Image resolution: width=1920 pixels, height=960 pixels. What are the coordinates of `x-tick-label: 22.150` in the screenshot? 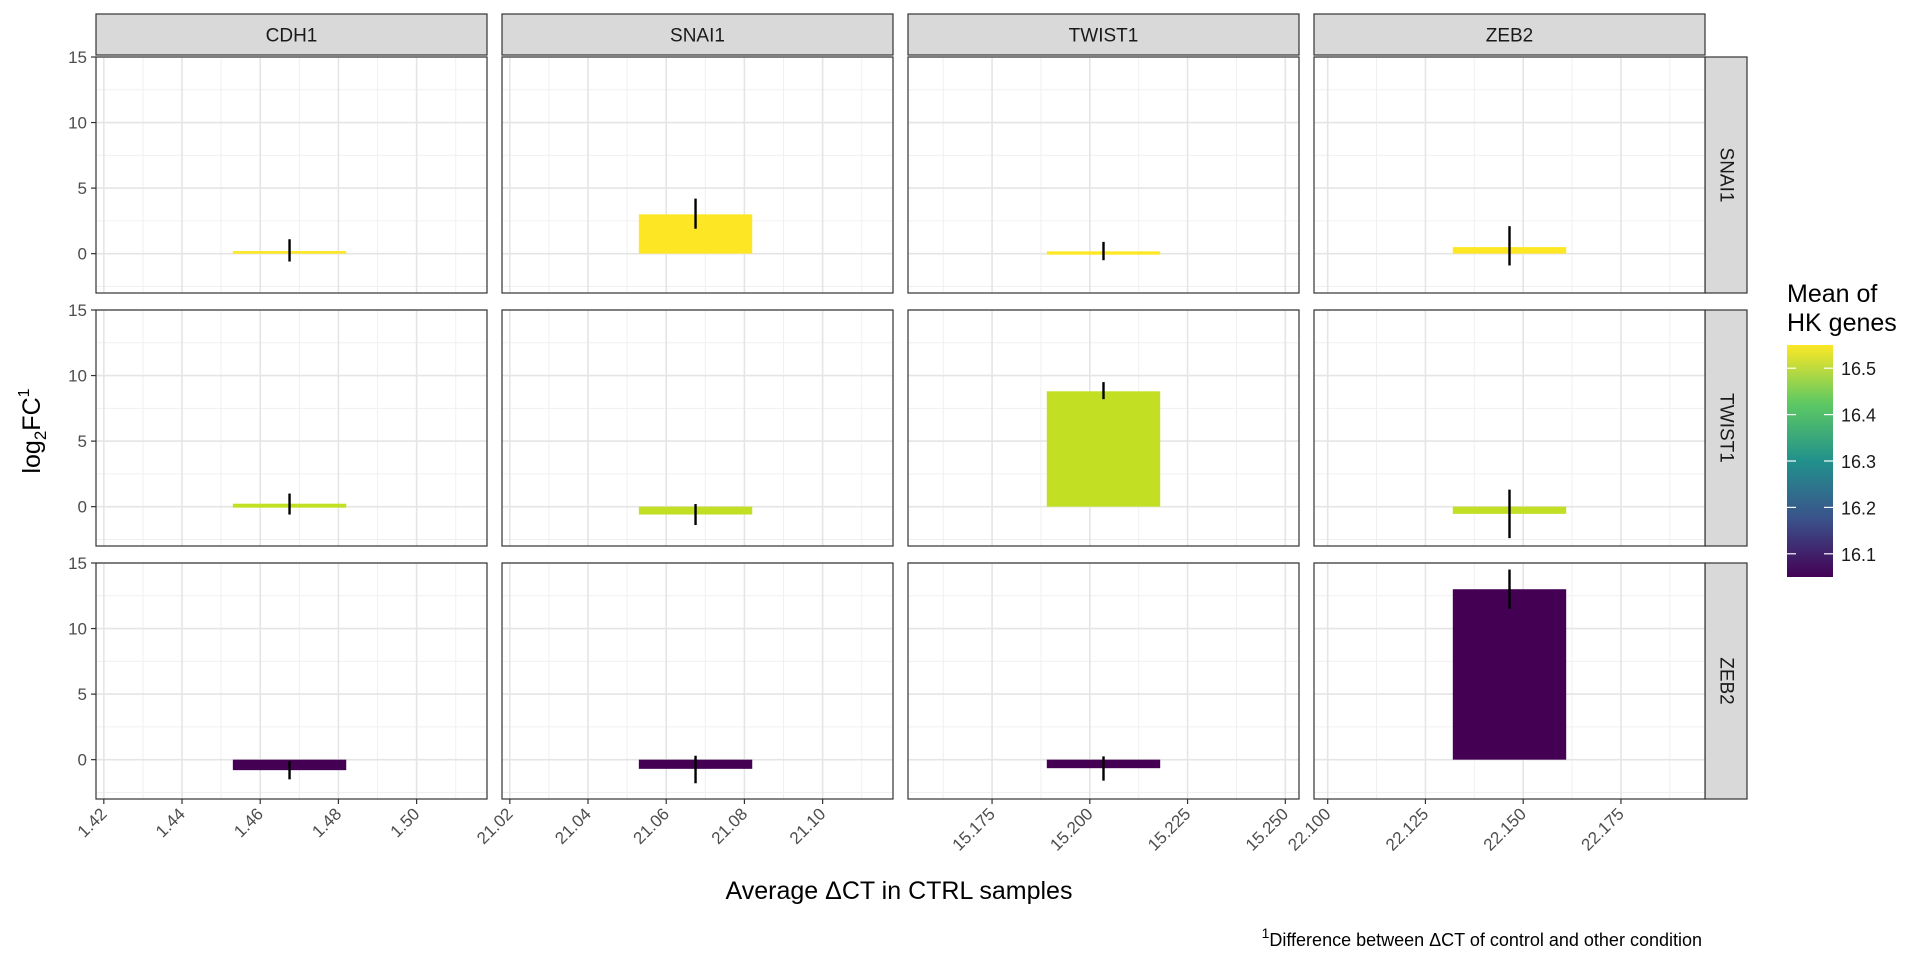 It's located at (1505, 829).